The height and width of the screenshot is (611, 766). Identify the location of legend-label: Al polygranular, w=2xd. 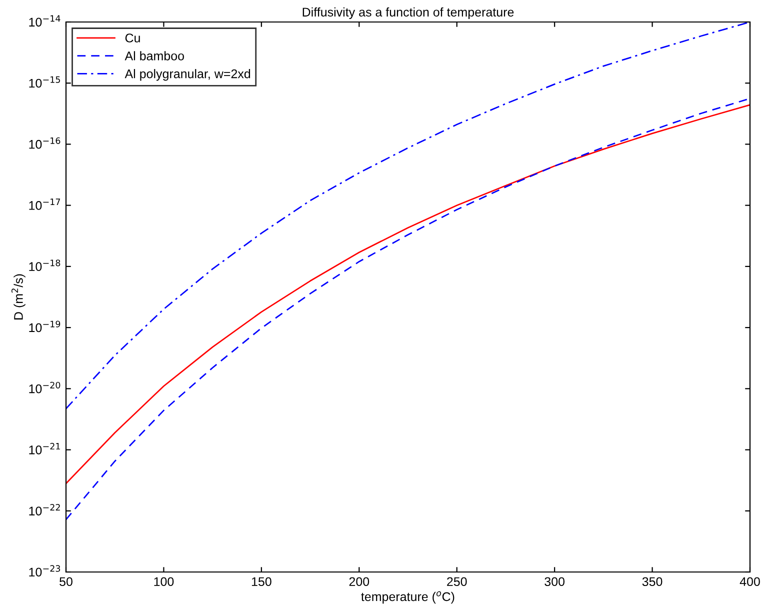
(187, 75).